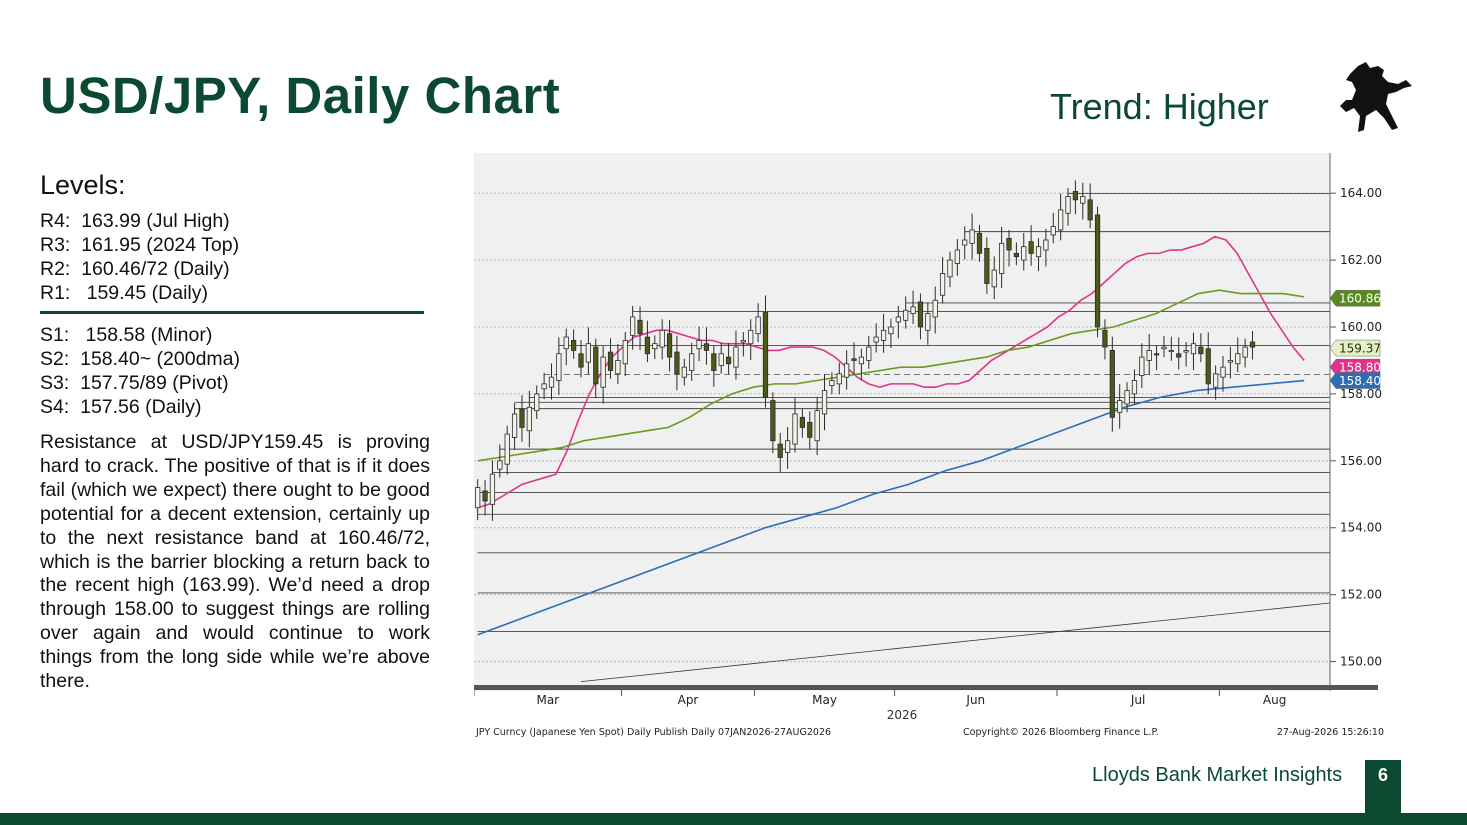 The width and height of the screenshot is (1467, 825). What do you see at coordinates (124, 293) in the screenshot?
I see `resistance-level-1: R1: 159.45 (Daily)` at bounding box center [124, 293].